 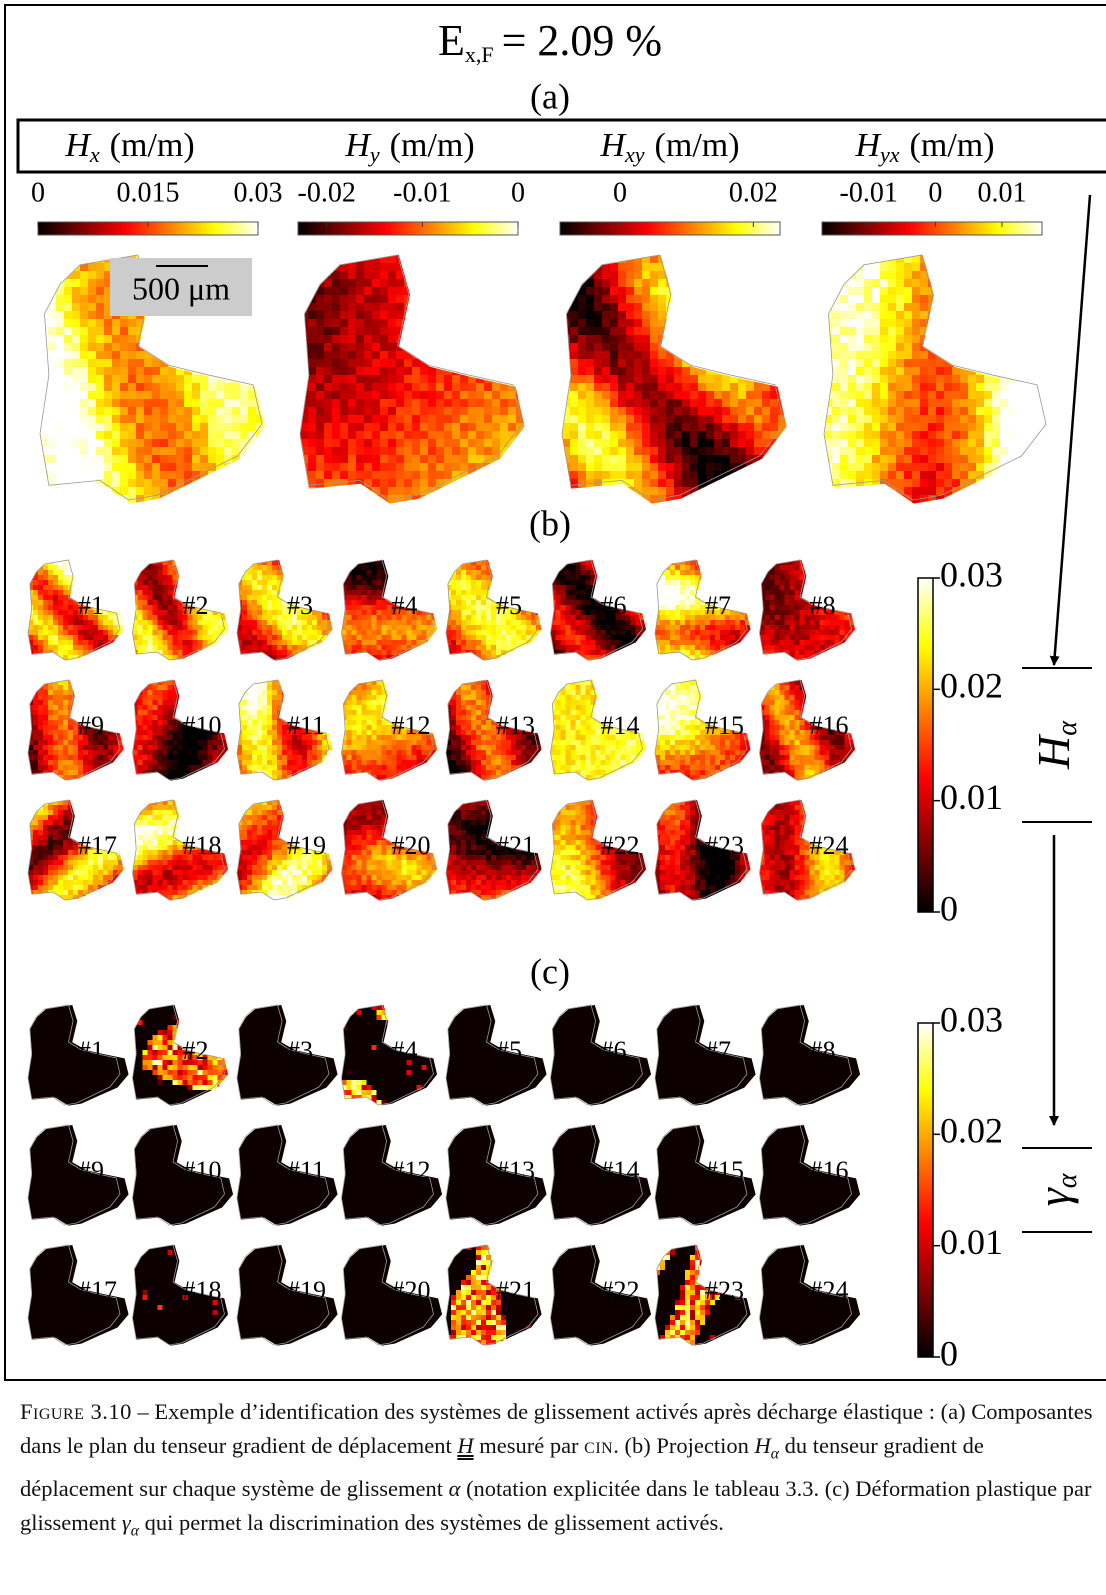 What do you see at coordinates (389, 610) in the screenshot?
I see `grain-map` at bounding box center [389, 610].